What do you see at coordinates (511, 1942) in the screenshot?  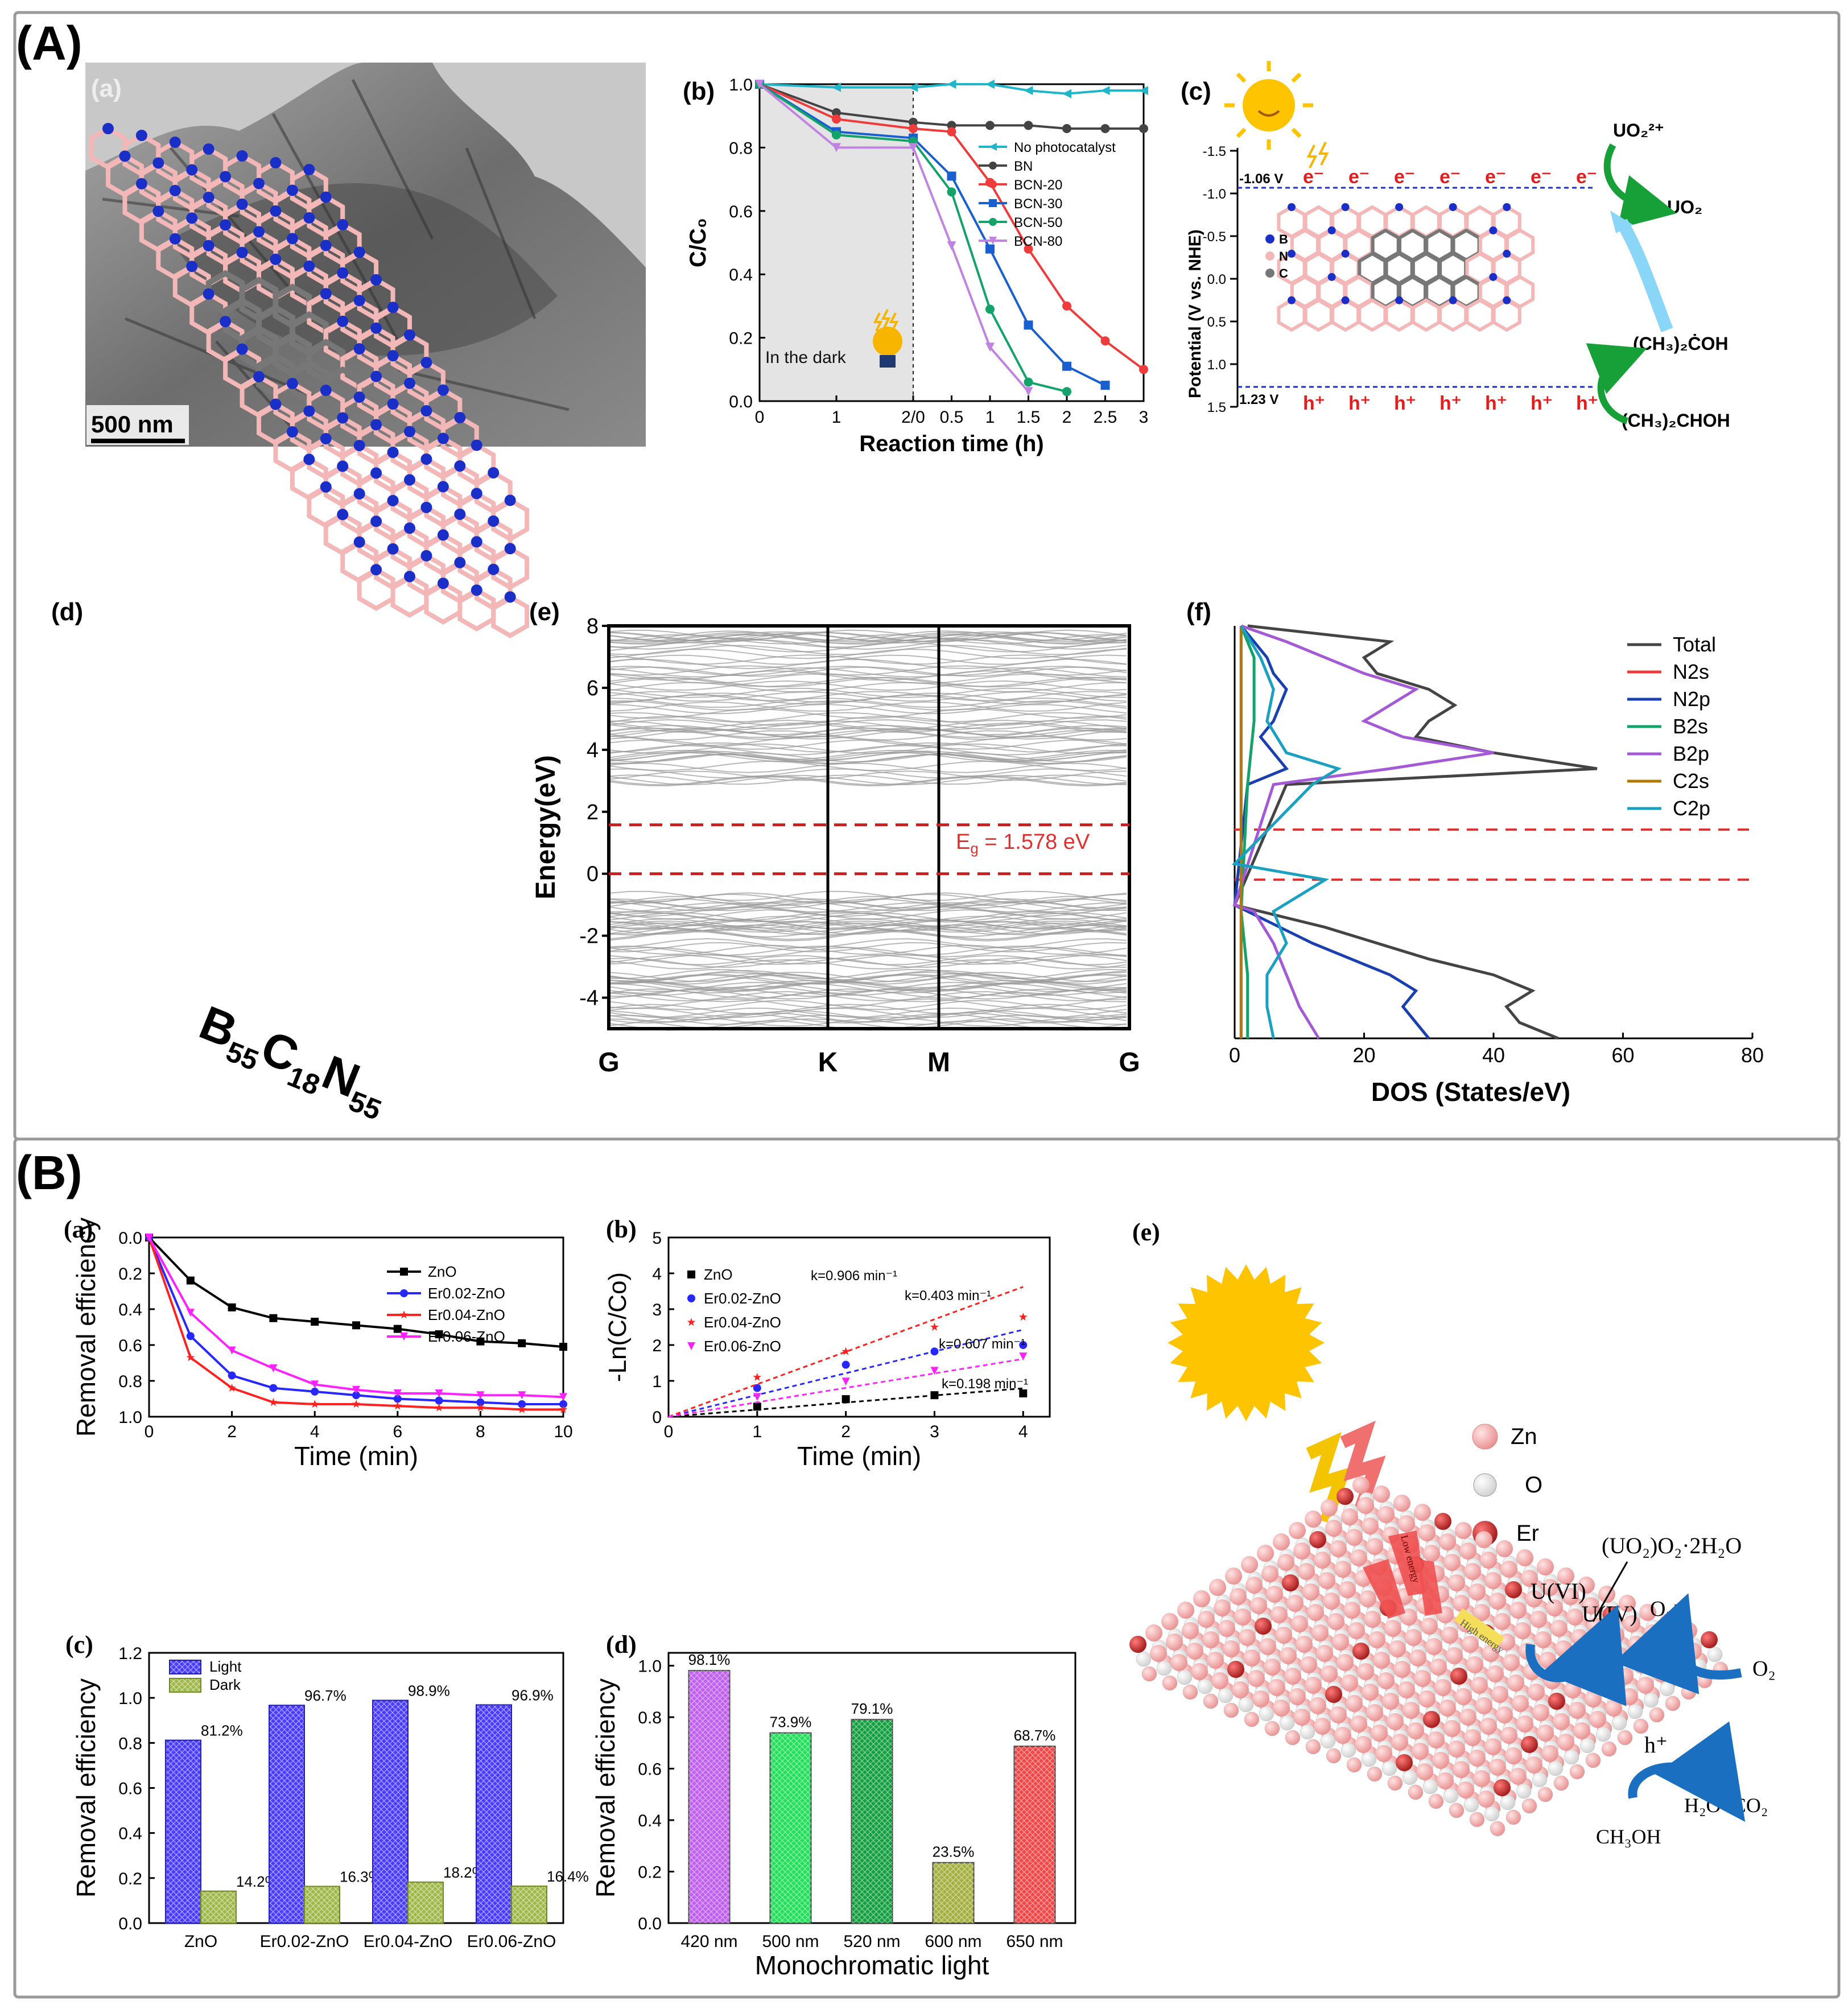 I see `category-label: Er0.06-ZnO` at bounding box center [511, 1942].